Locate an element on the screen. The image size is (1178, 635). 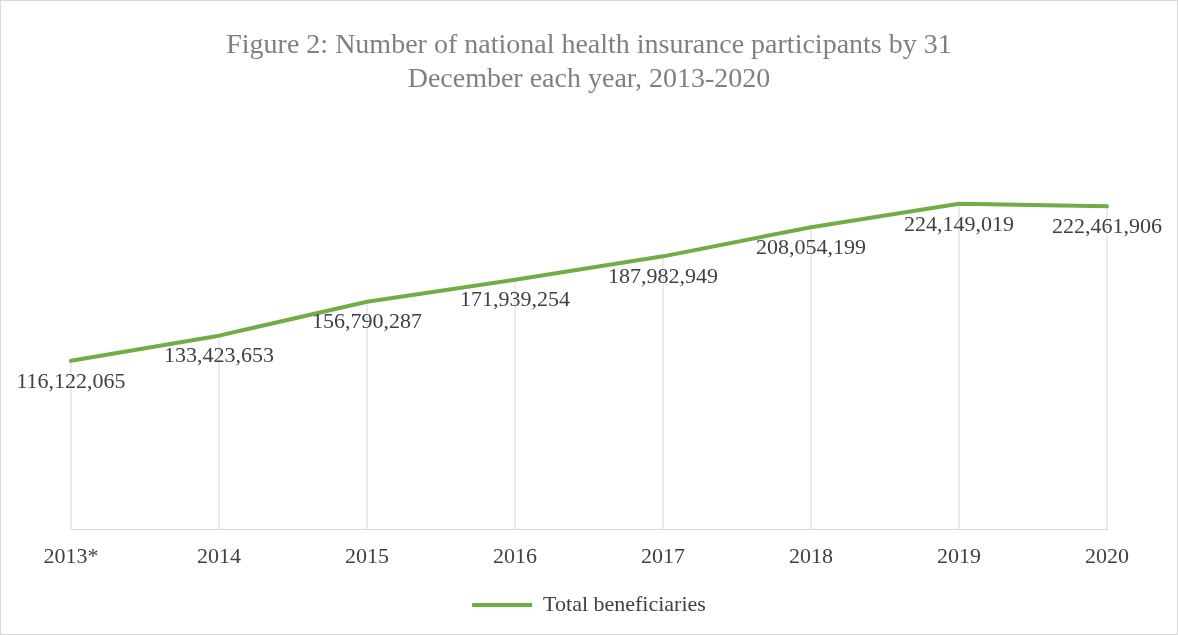
x-tick-label: 2017 is located at coordinates (663, 555).